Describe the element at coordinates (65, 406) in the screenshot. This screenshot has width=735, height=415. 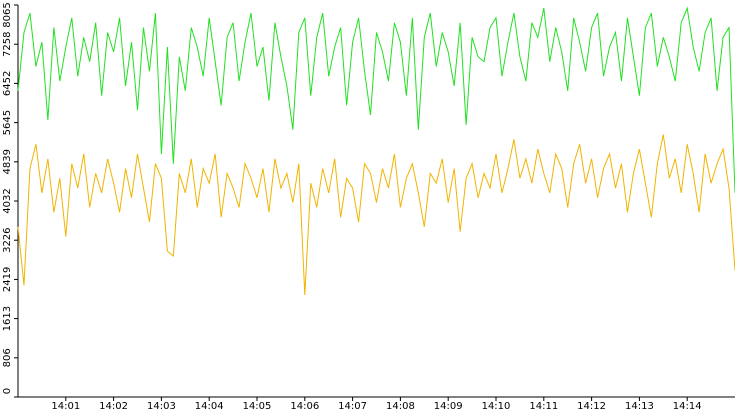
I see `x-tick-label: 14:01` at that location.